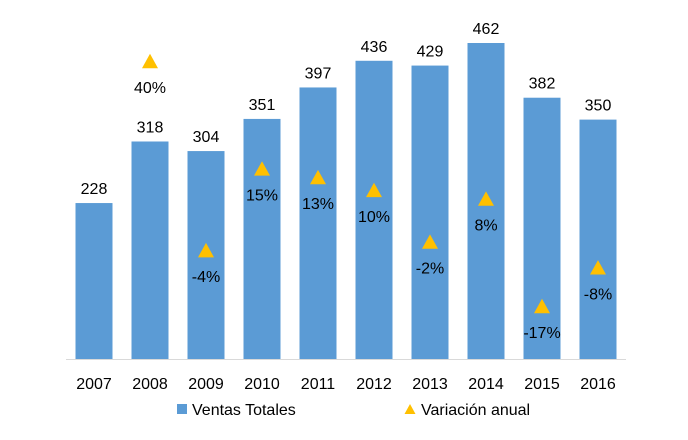 The image size is (688, 440). What do you see at coordinates (598, 239) in the screenshot?
I see `bar-2016` at bounding box center [598, 239].